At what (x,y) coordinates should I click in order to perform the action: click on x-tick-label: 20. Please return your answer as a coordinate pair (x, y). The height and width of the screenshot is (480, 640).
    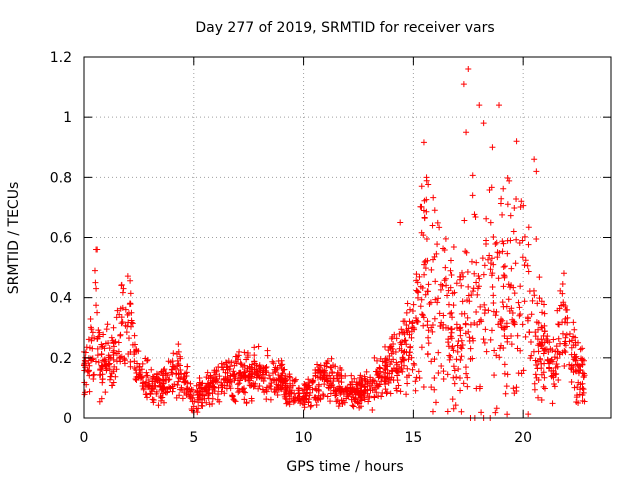
    Looking at the image, I should click on (523, 438).